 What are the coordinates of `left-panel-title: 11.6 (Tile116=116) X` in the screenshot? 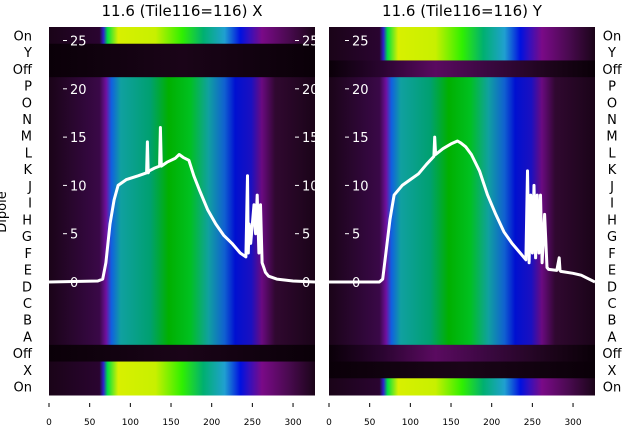 It's located at (181, 11).